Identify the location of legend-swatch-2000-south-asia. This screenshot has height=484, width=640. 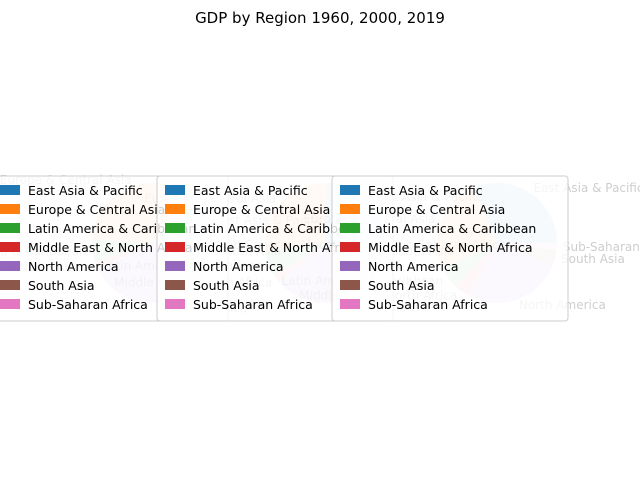
(175, 285).